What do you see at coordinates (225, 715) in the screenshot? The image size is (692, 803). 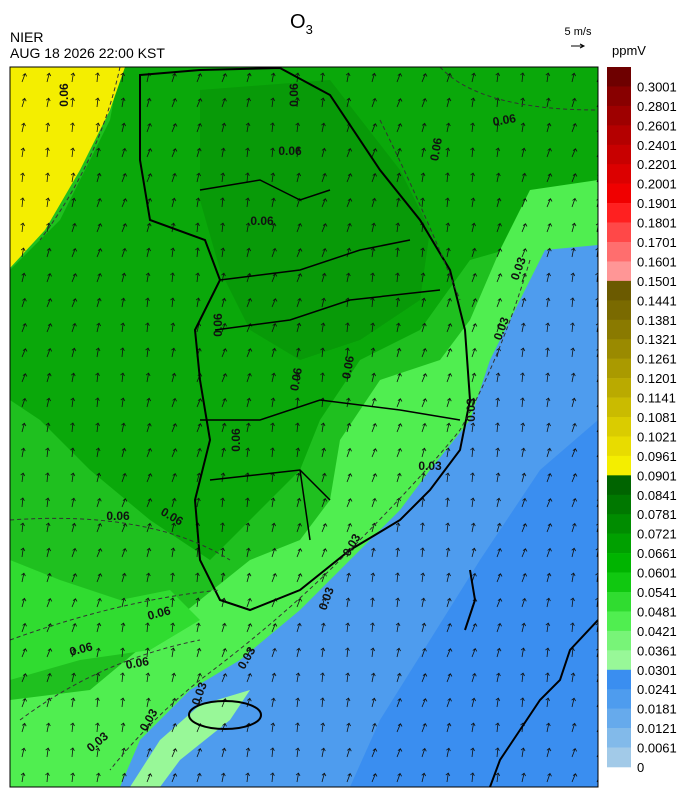 I see `jeju` at bounding box center [225, 715].